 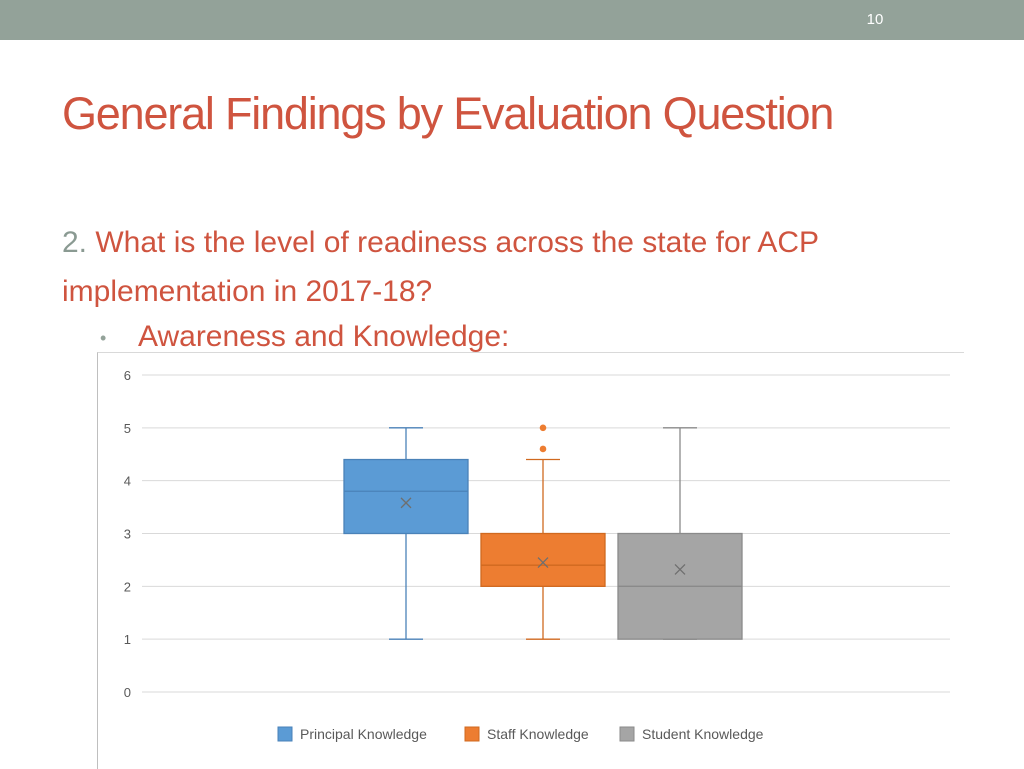 What do you see at coordinates (127, 481) in the screenshot?
I see `y-tick-label: 4` at bounding box center [127, 481].